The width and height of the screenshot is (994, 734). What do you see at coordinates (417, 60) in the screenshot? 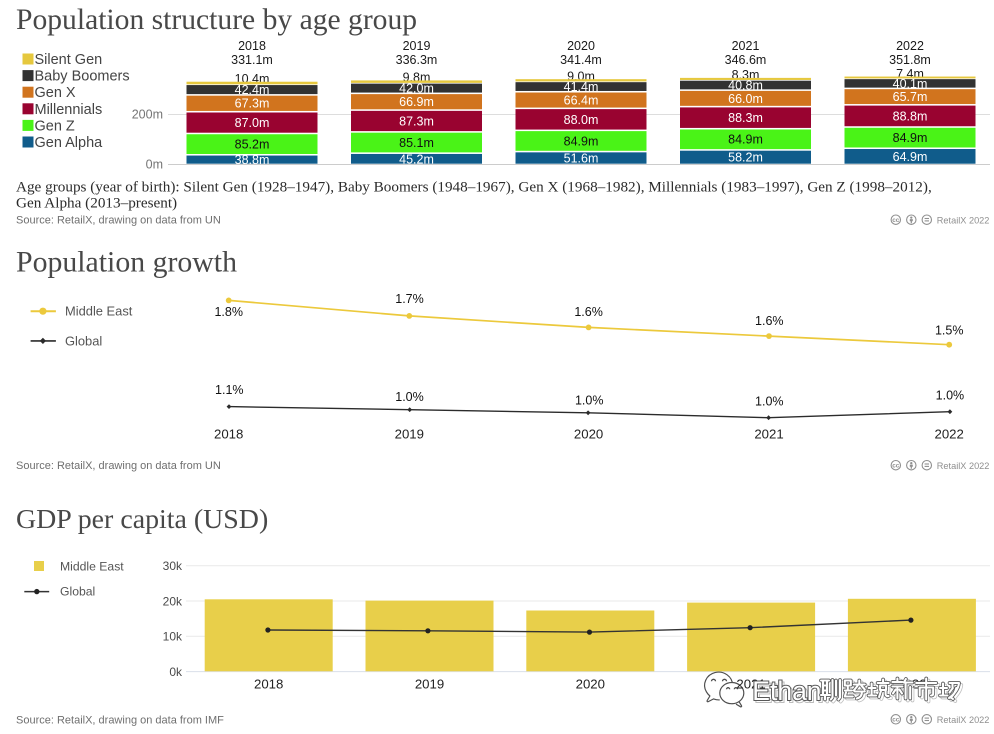
I see `svg-text: 336.3m` at bounding box center [417, 60].